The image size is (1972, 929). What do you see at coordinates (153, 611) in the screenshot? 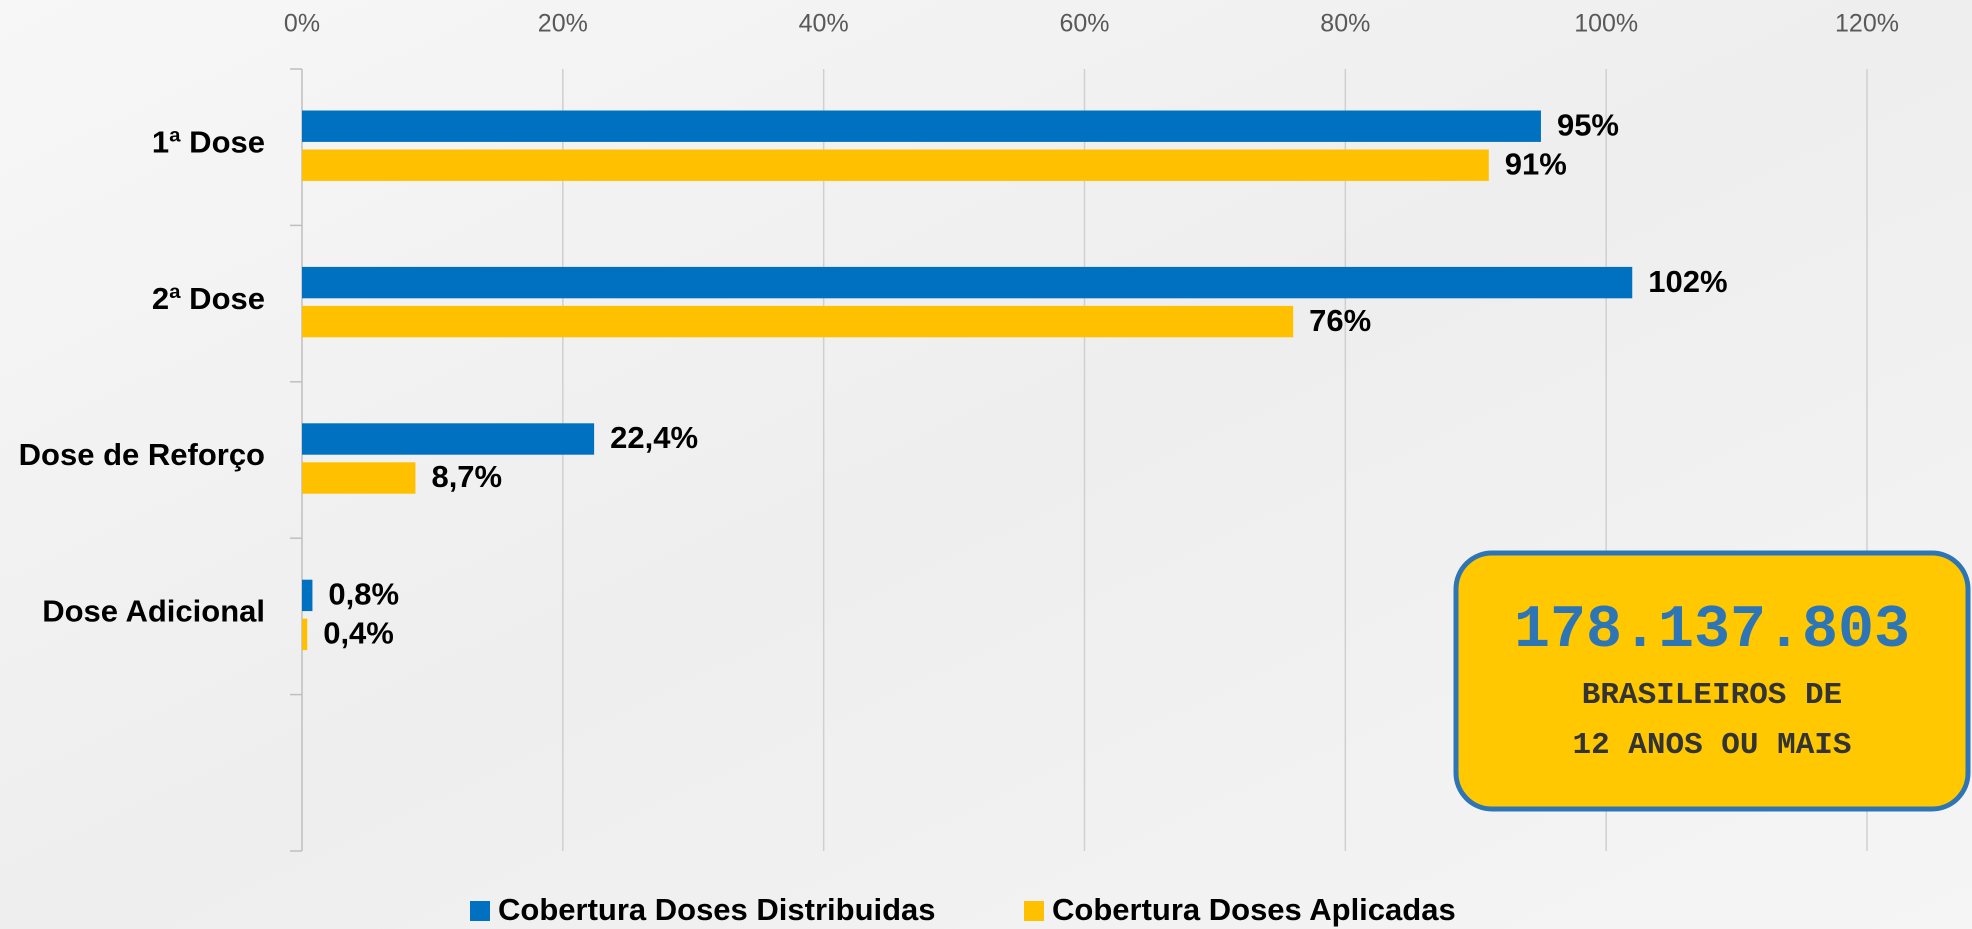
I see `category-label: Dose Adicional` at bounding box center [153, 611].